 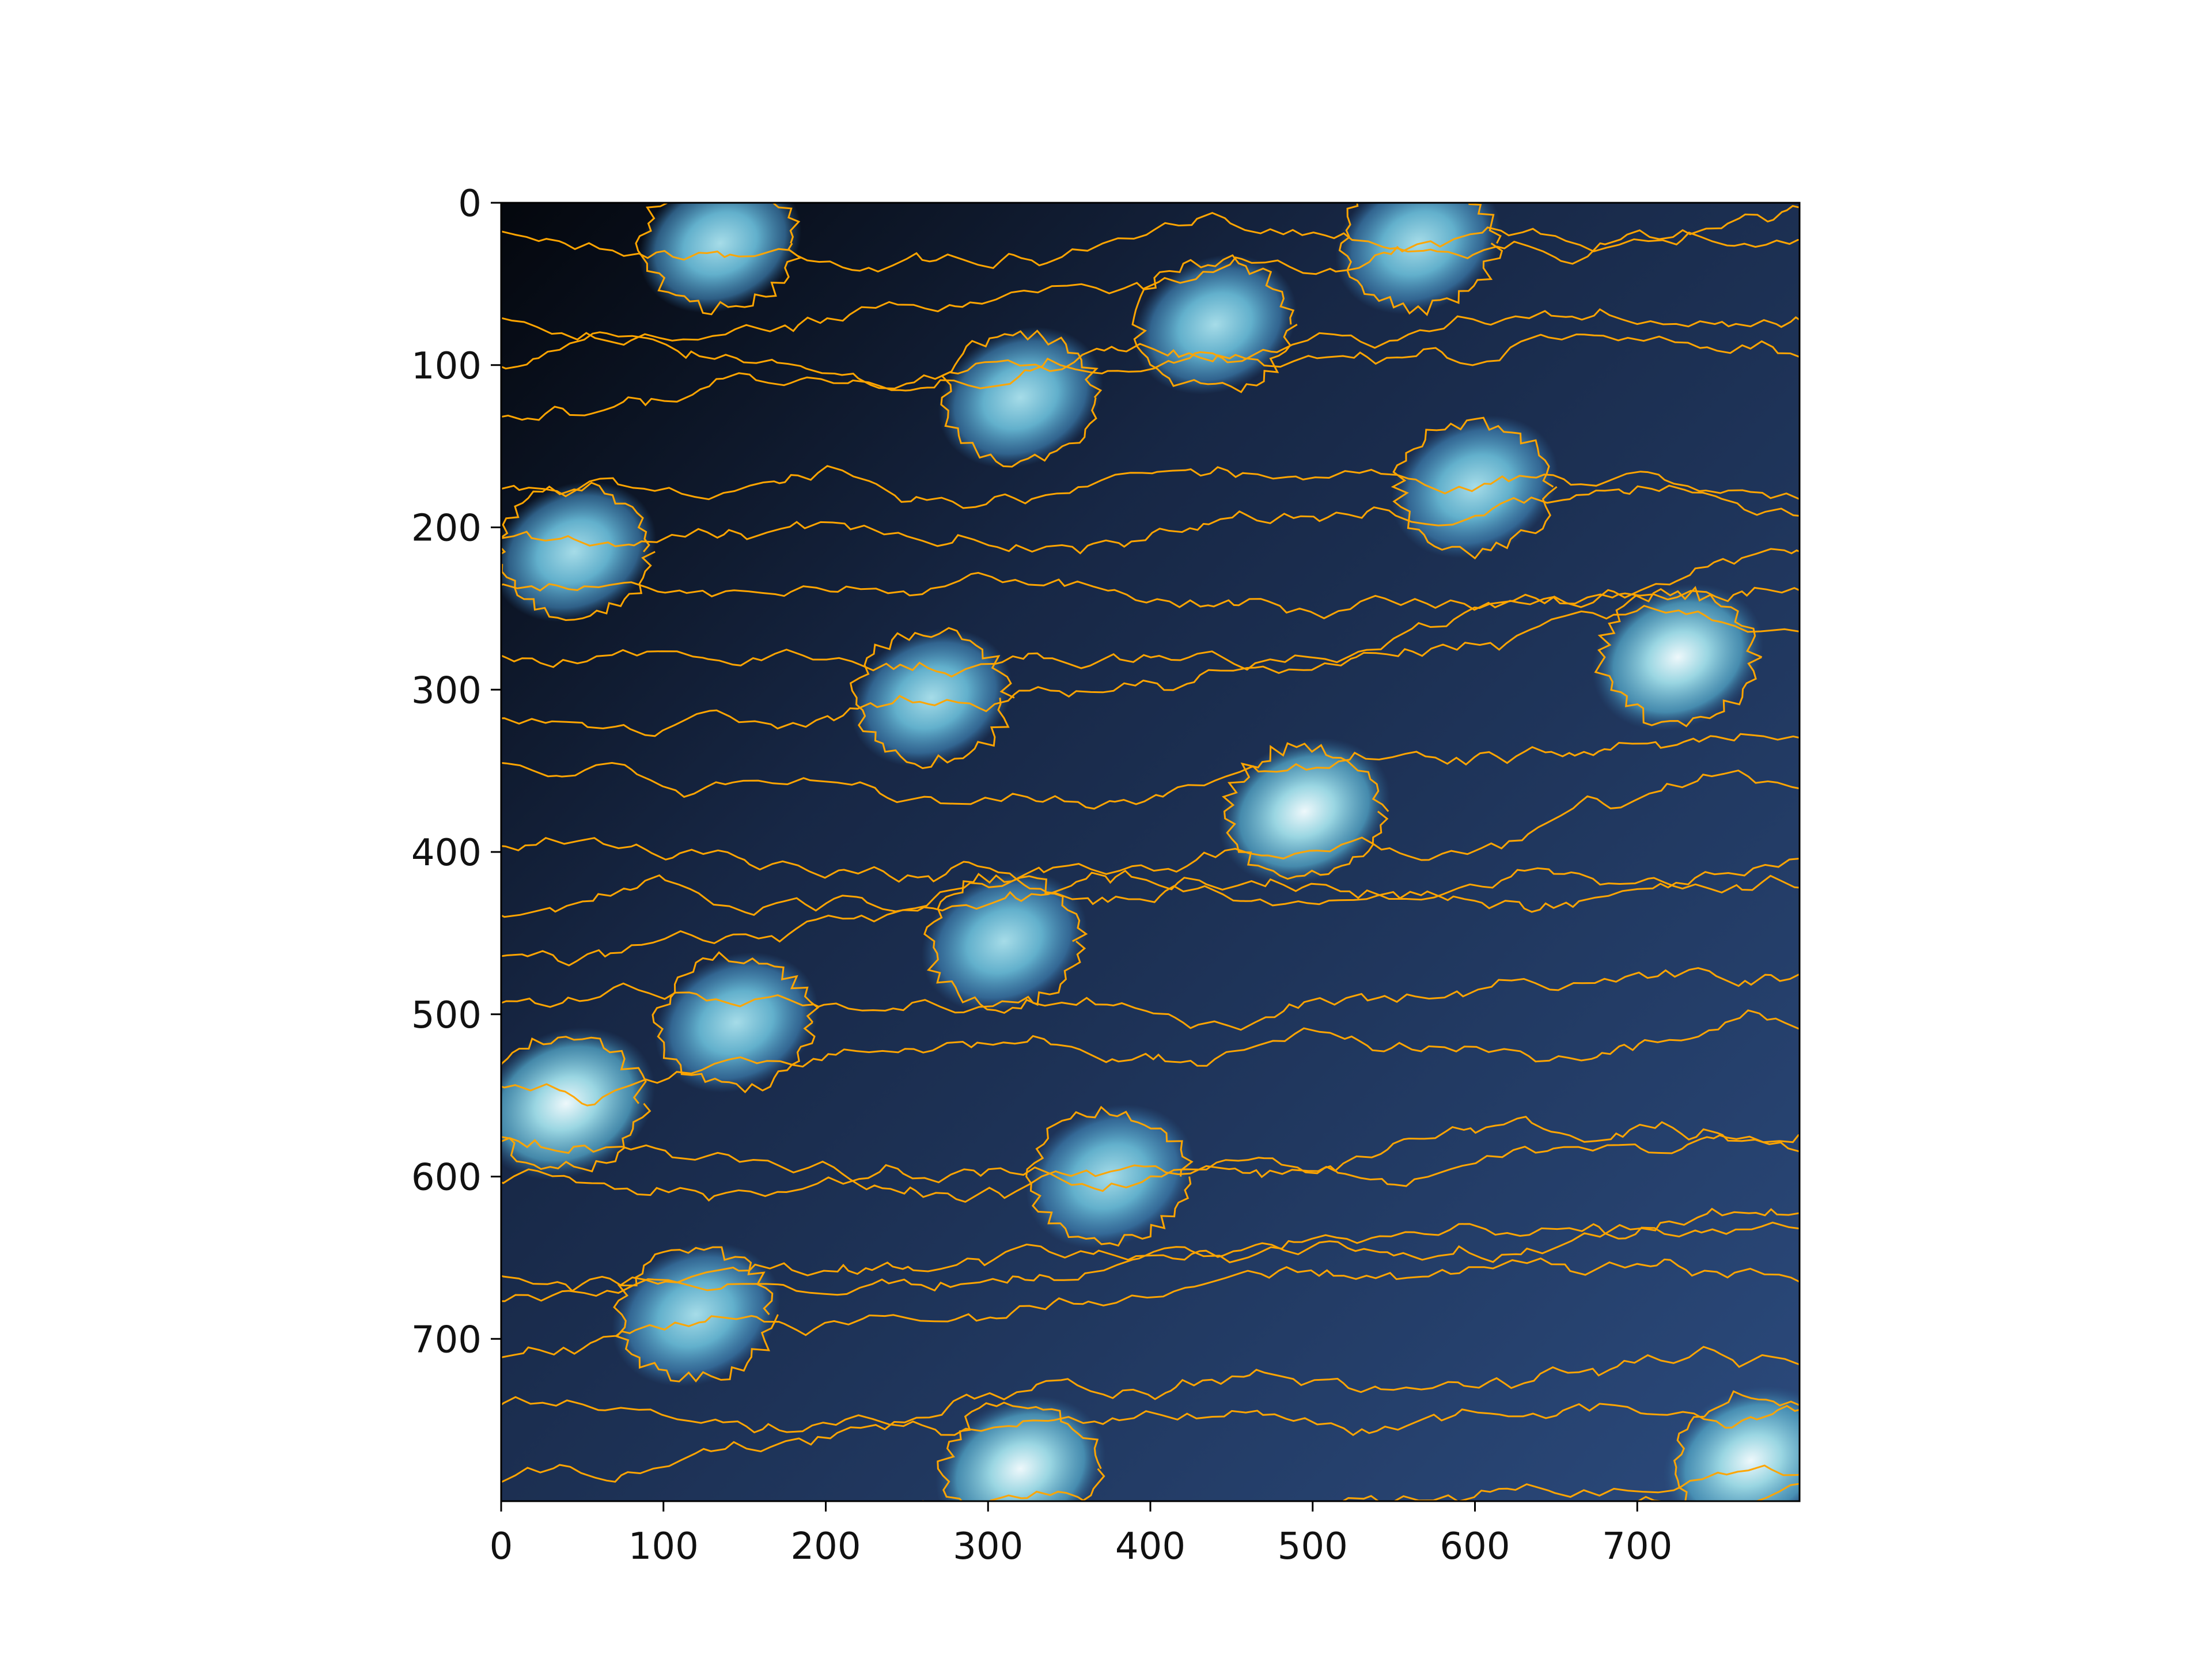 What do you see at coordinates (456, 772) in the screenshot?
I see `y-axis: 0 100 200 300 400 500 600 700` at bounding box center [456, 772].